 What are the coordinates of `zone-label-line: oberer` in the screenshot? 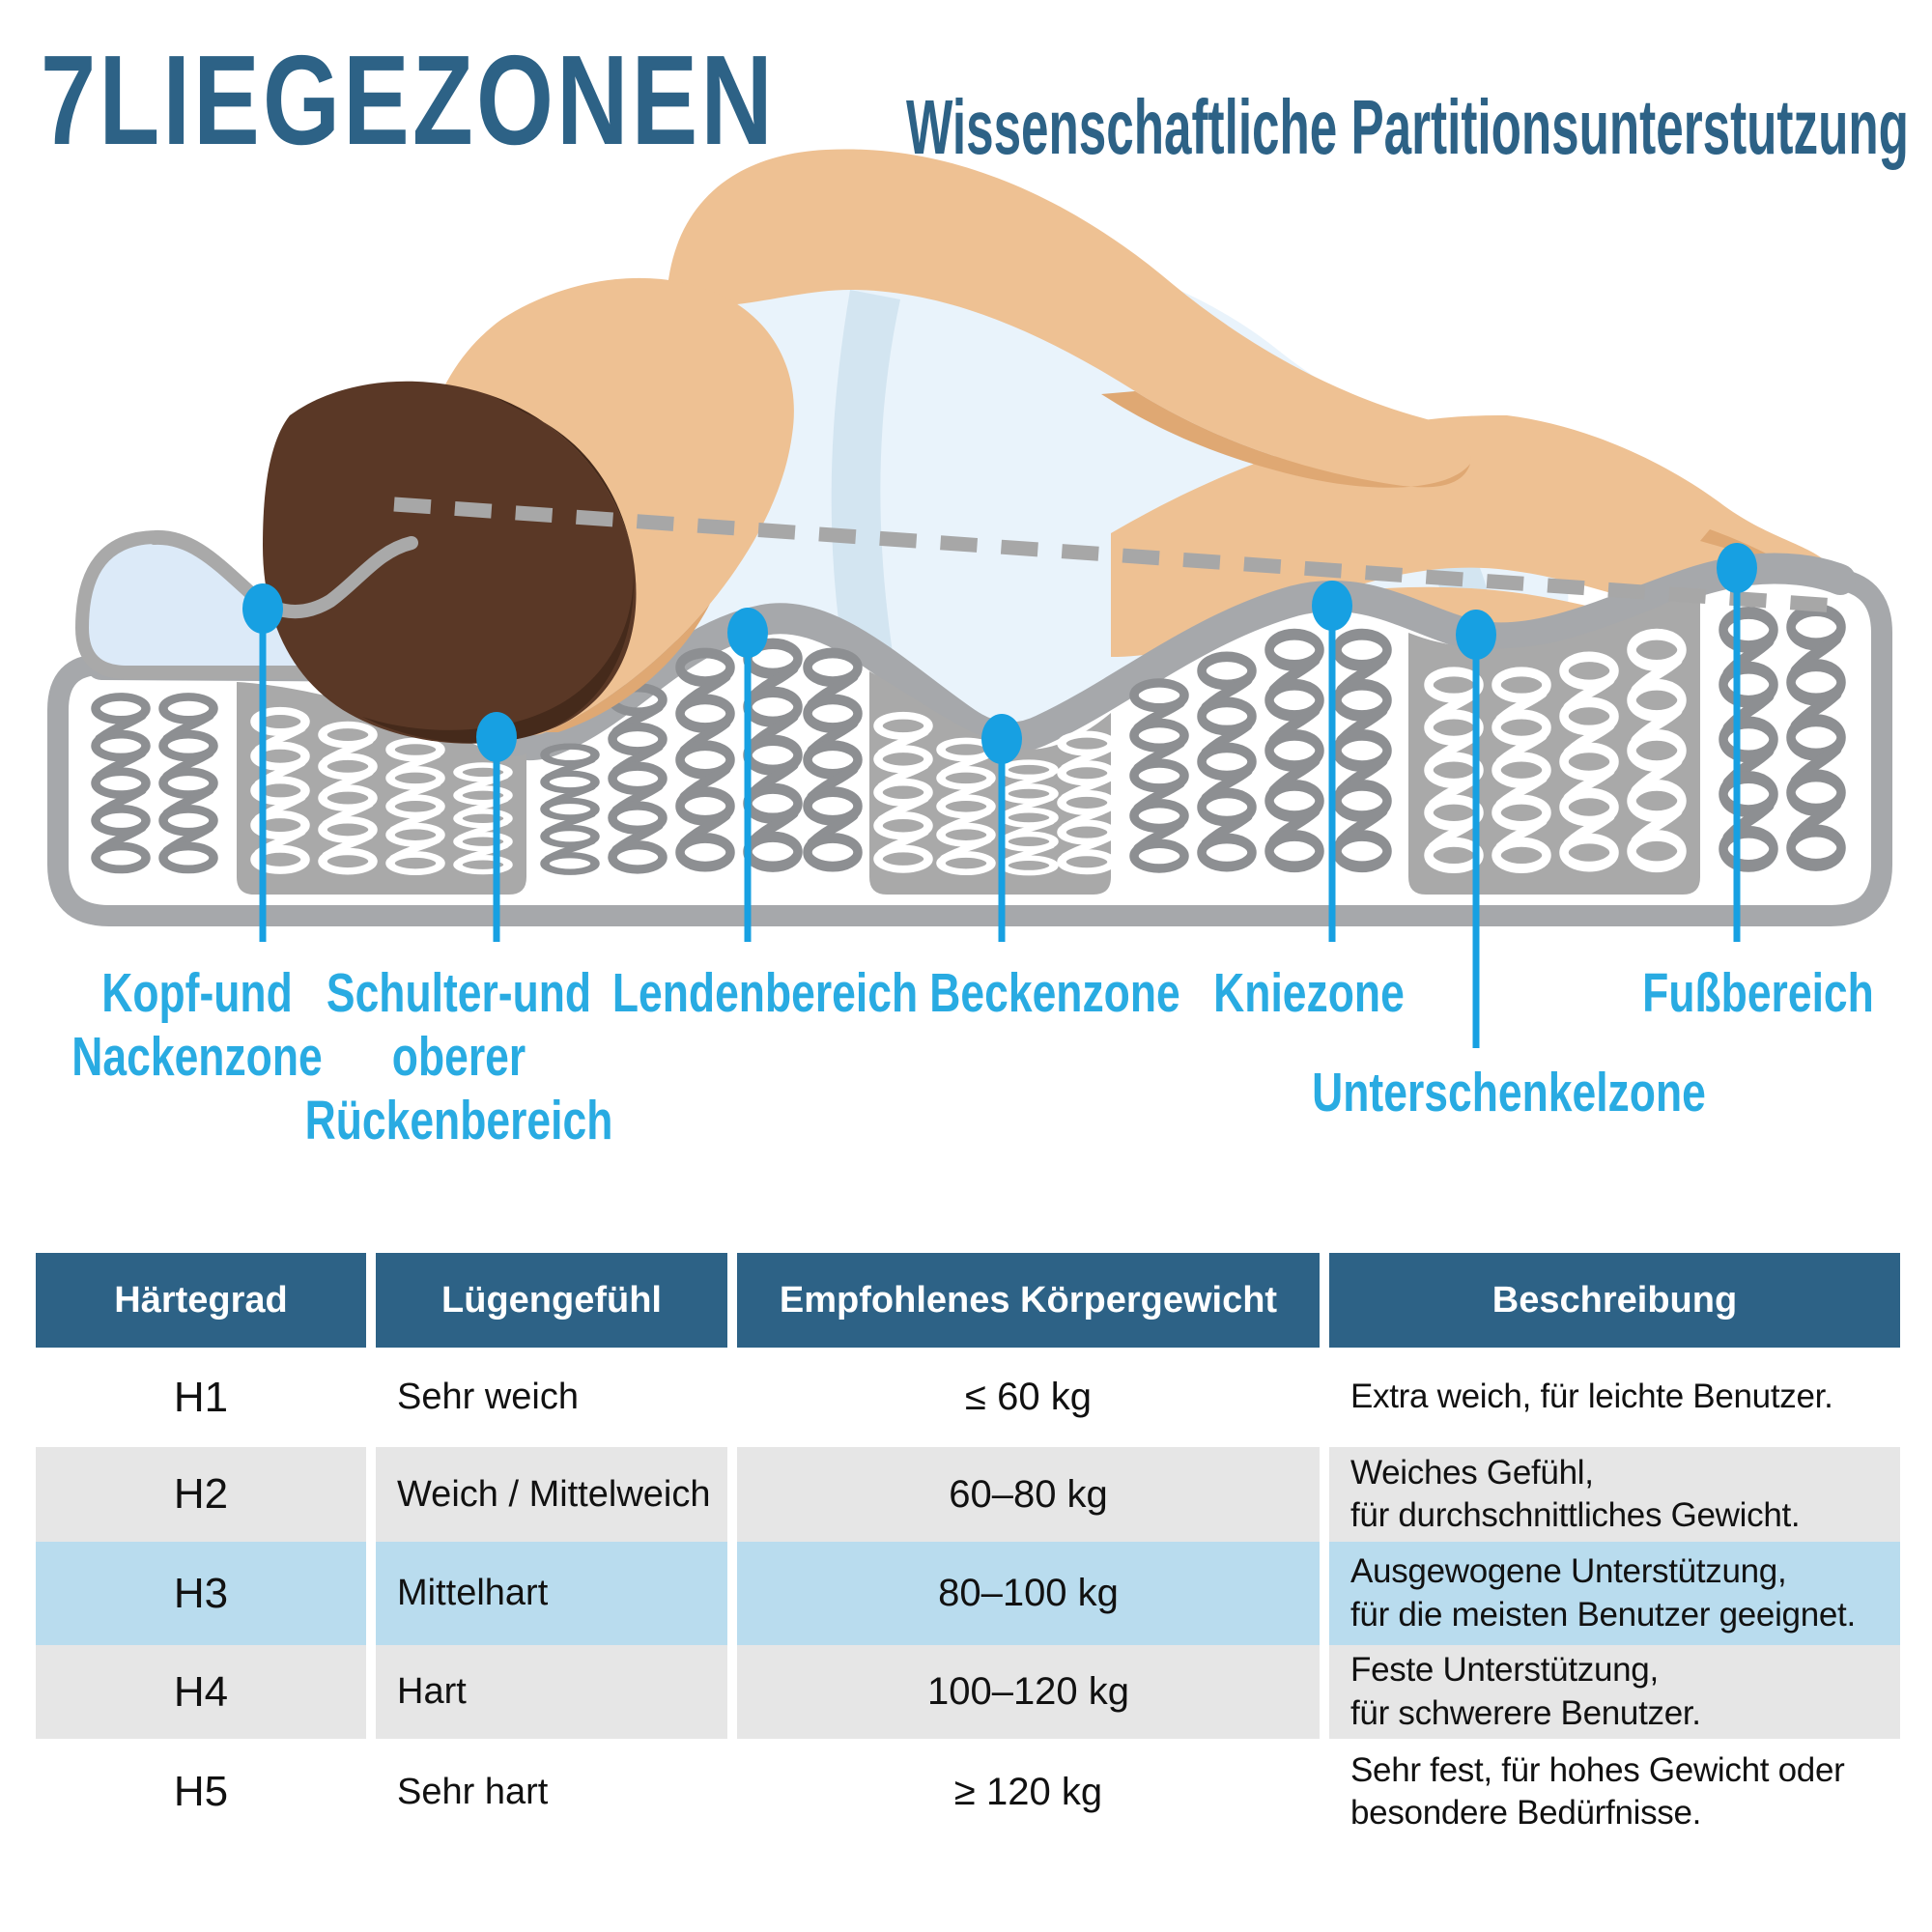 It's located at (458, 1057).